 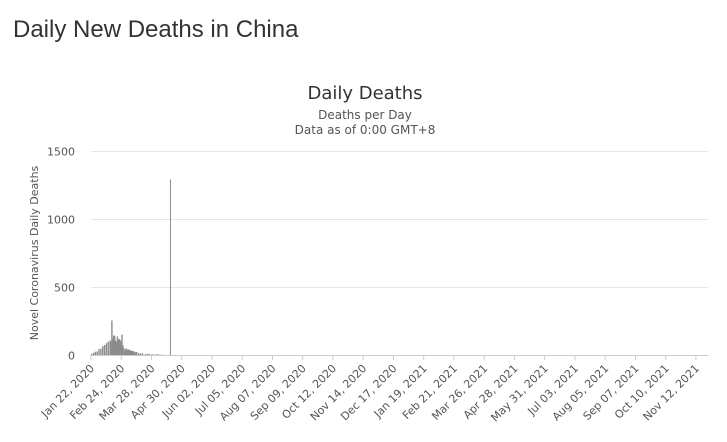 What do you see at coordinates (61, 254) in the screenshot?
I see `y-axis-ticks: 0 500 1000 1500` at bounding box center [61, 254].